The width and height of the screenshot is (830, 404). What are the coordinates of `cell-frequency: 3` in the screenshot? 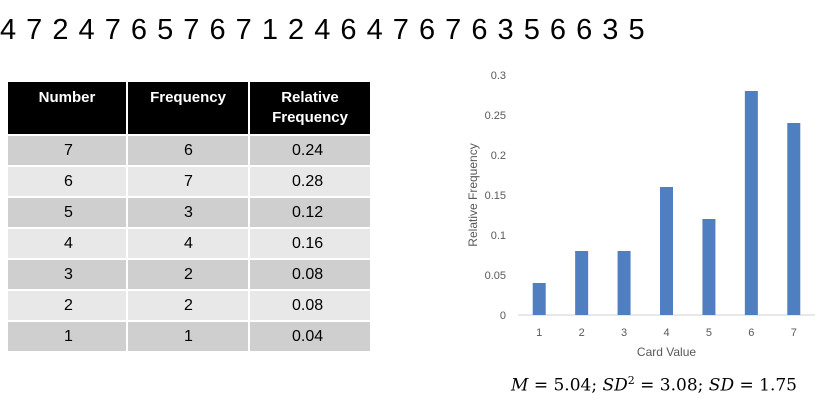 It's located at (188, 212).